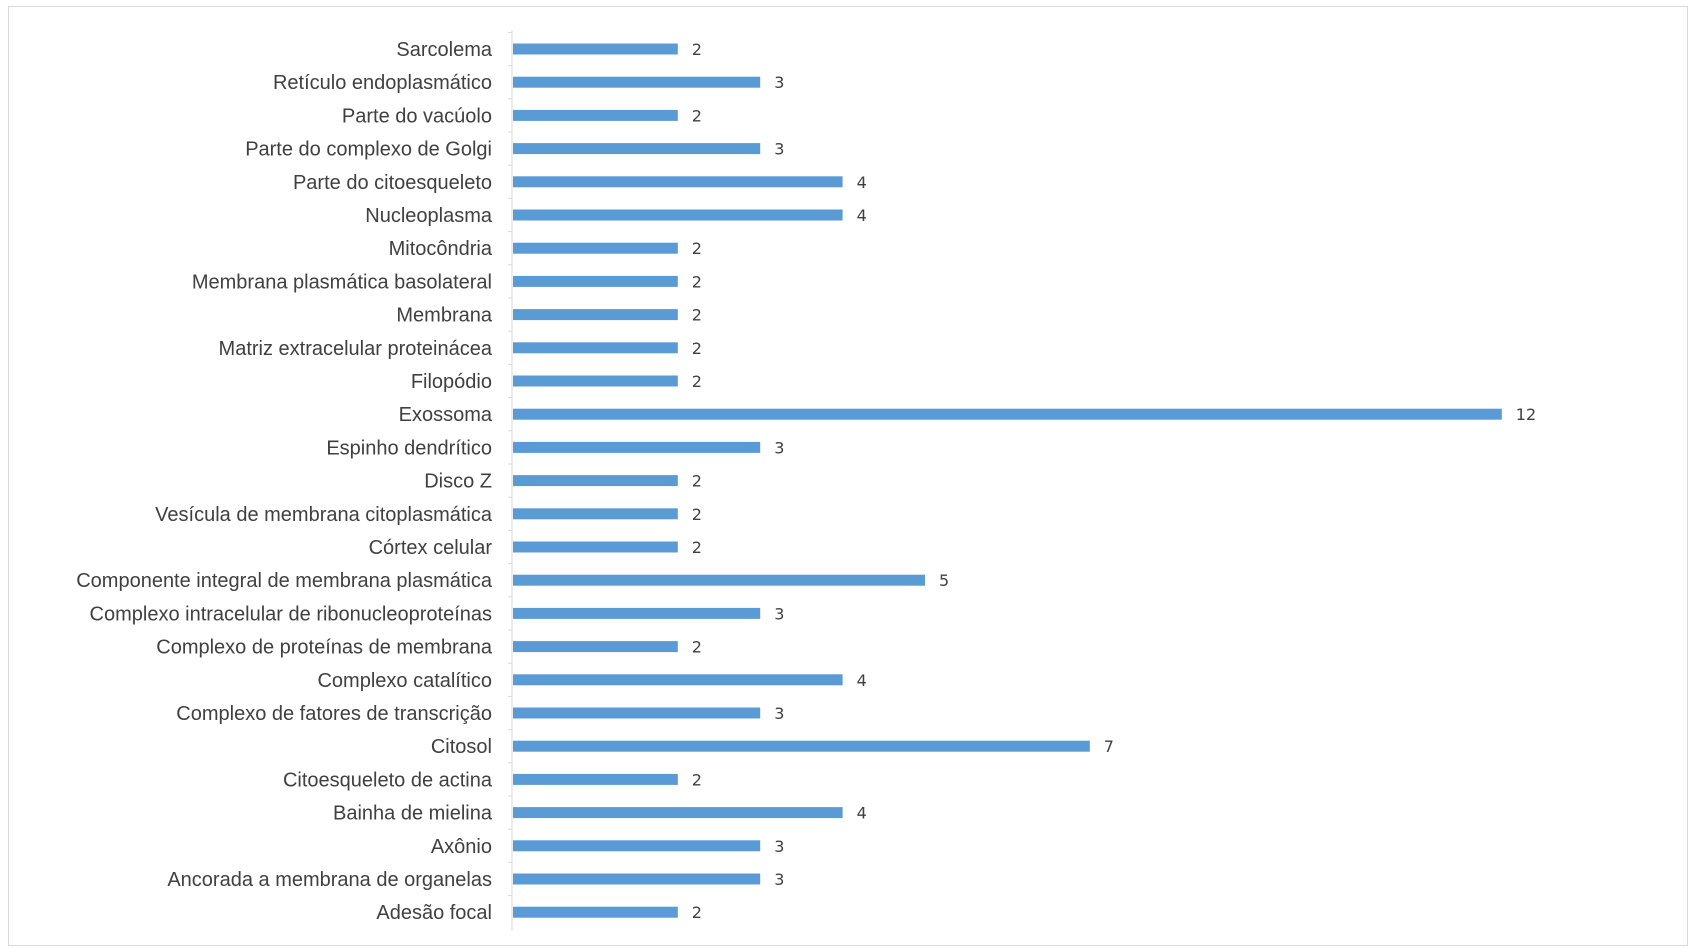 The image size is (1691, 952). What do you see at coordinates (324, 648) in the screenshot?
I see `category-label: Complexo de proteínas de membrana` at bounding box center [324, 648].